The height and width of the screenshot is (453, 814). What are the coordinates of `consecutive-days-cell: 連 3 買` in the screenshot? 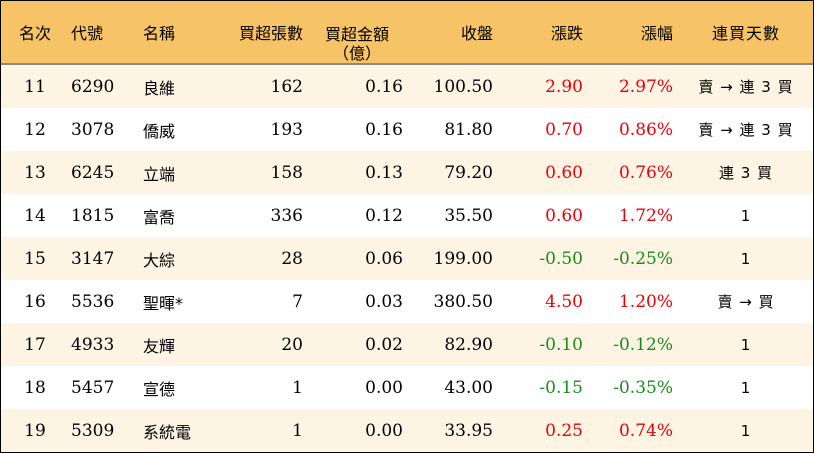 It's located at (746, 173).